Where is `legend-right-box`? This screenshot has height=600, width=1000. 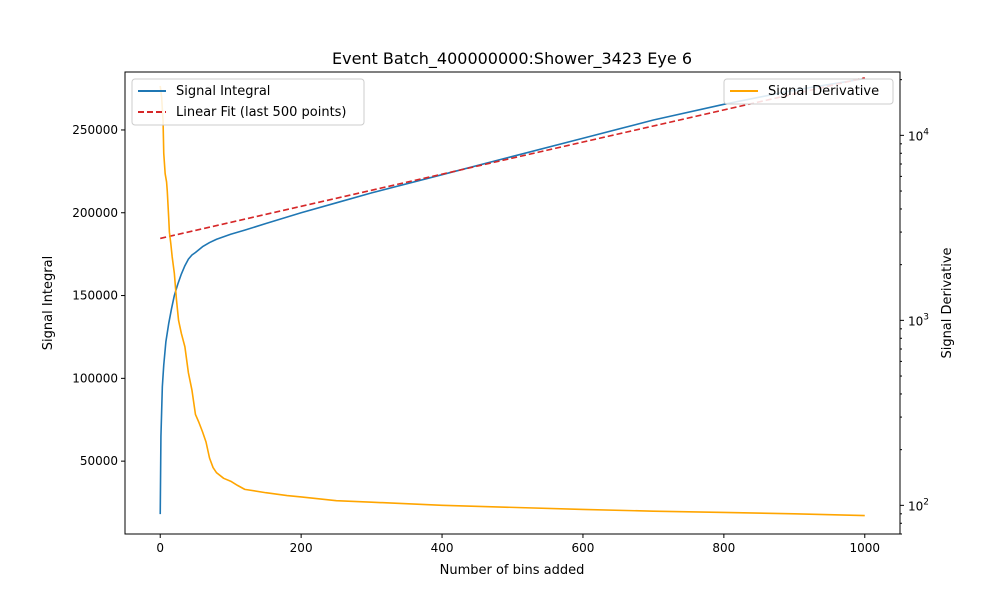
legend-right-box is located at coordinates (808, 91).